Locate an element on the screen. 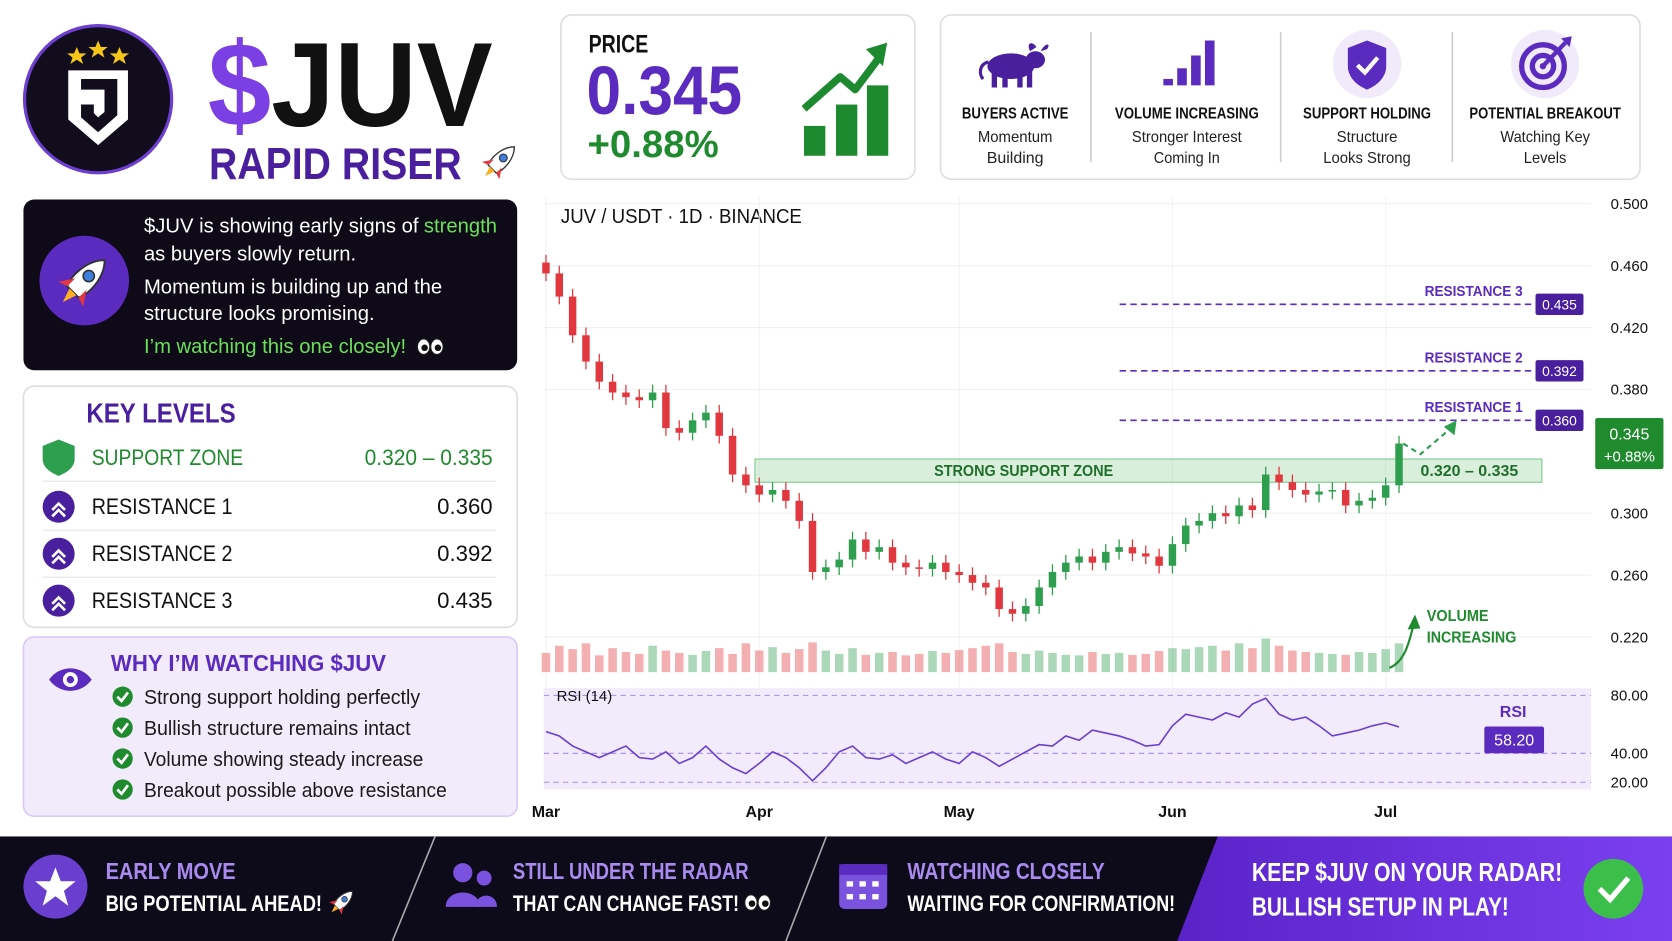 This screenshot has width=1672, height=941. rsi-badge-value: 58.20 is located at coordinates (1514, 741).